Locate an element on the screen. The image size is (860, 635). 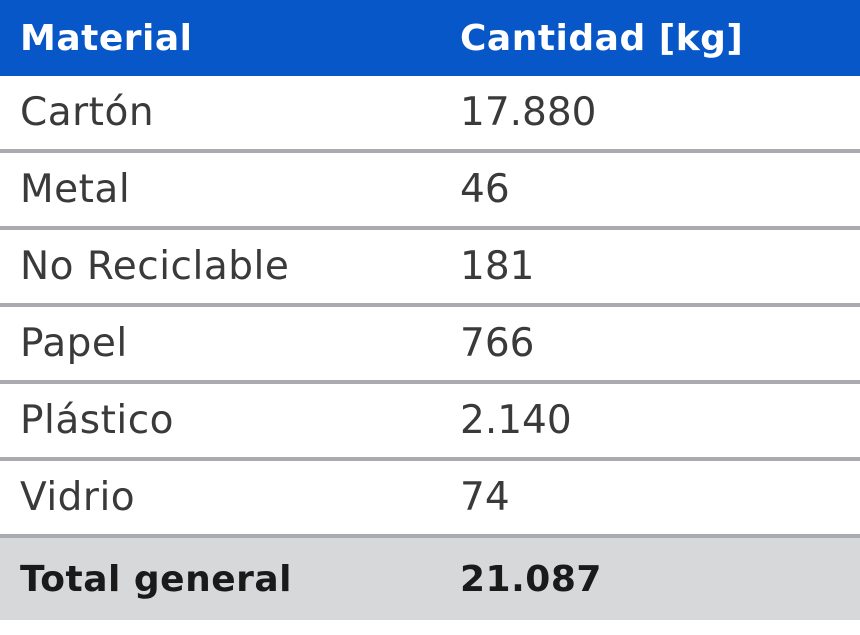
table-header-row: Material Cantidad [kg] is located at coordinates (430, 38).